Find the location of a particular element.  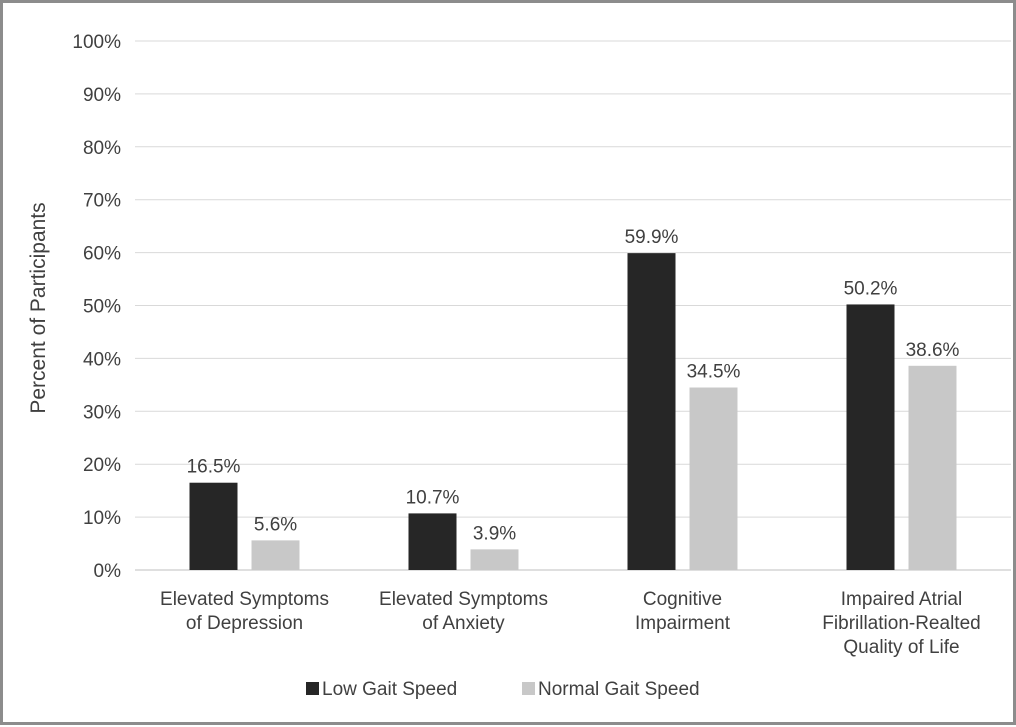

legend-label: Normal Gait Speed is located at coordinates (619, 689).